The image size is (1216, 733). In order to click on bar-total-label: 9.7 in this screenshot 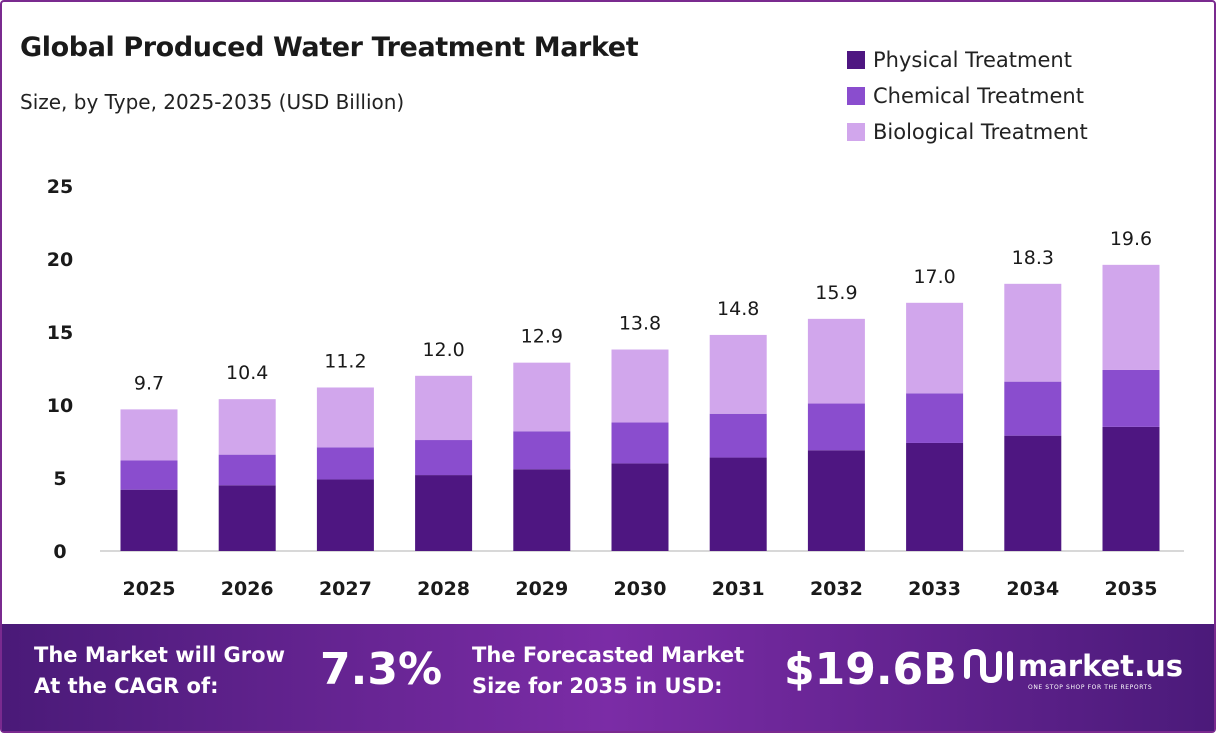, I will do `click(149, 383)`.